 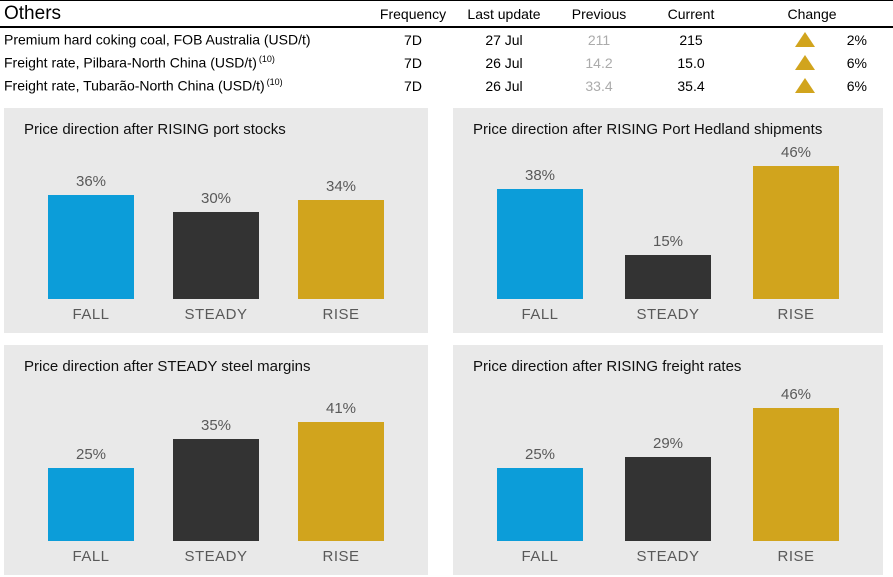 I want to click on current-value: 215, so click(x=691, y=39).